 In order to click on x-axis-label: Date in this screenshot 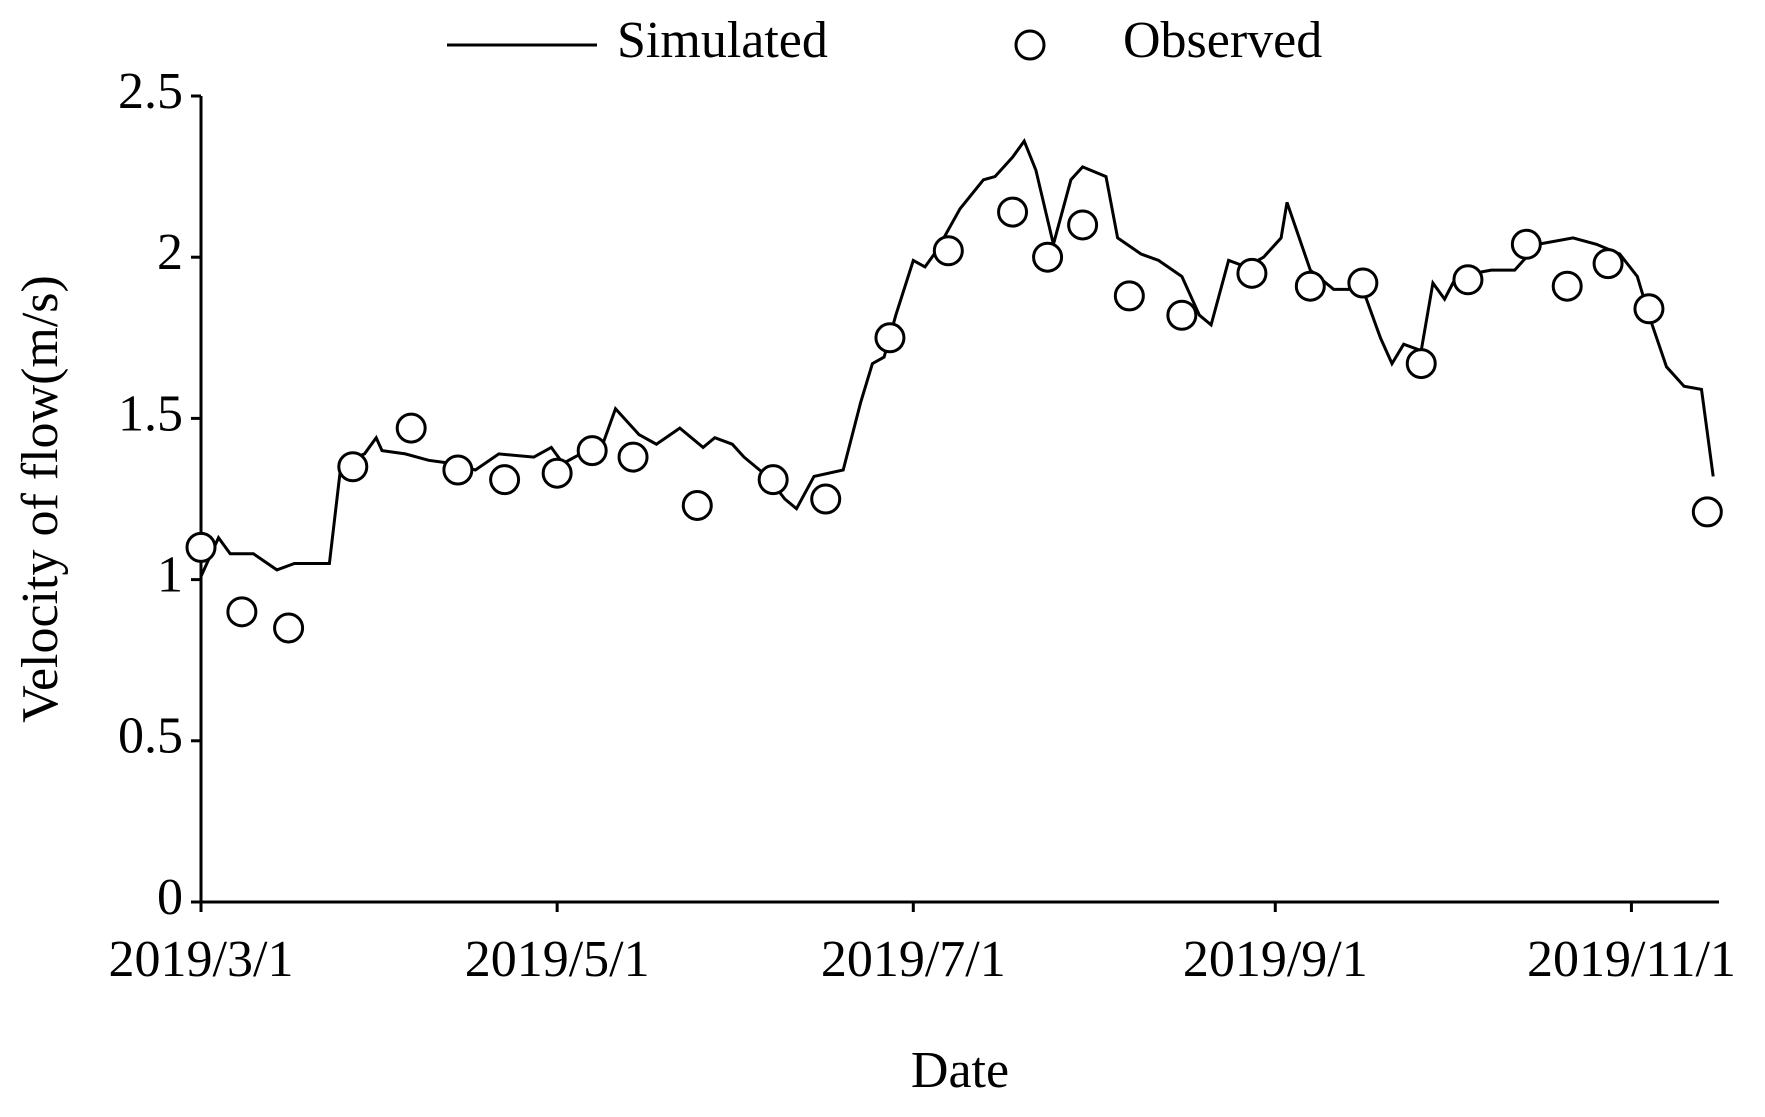, I will do `click(960, 1070)`.